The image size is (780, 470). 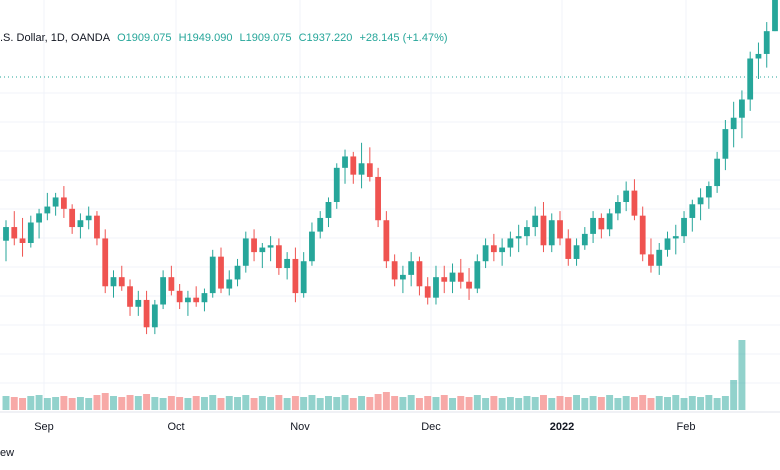 What do you see at coordinates (205, 38) in the screenshot?
I see `high-value: H1949.090` at bounding box center [205, 38].